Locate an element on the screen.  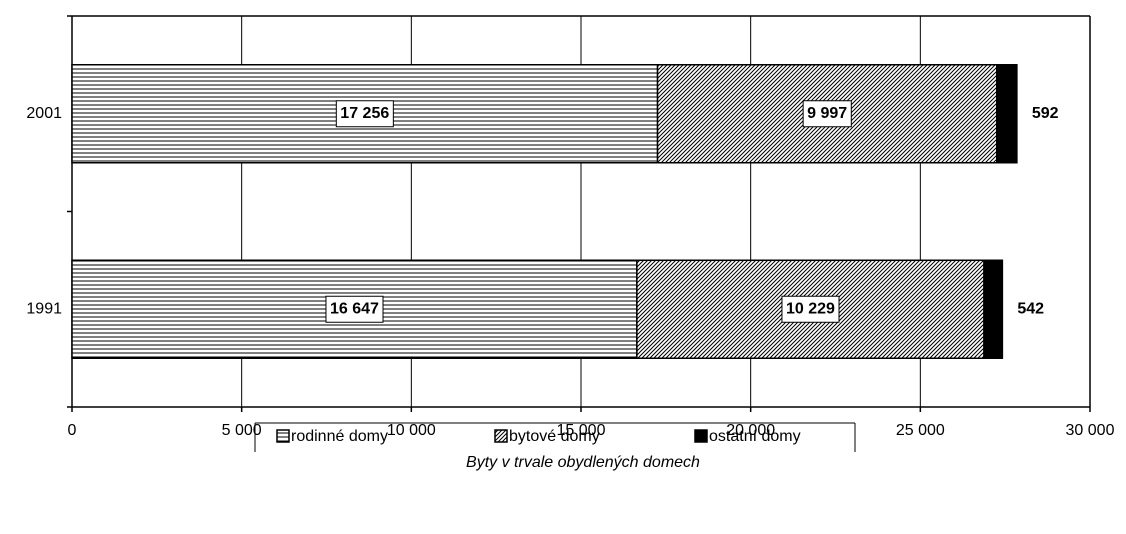
x-tick-label: 30 000 is located at coordinates (1090, 430).